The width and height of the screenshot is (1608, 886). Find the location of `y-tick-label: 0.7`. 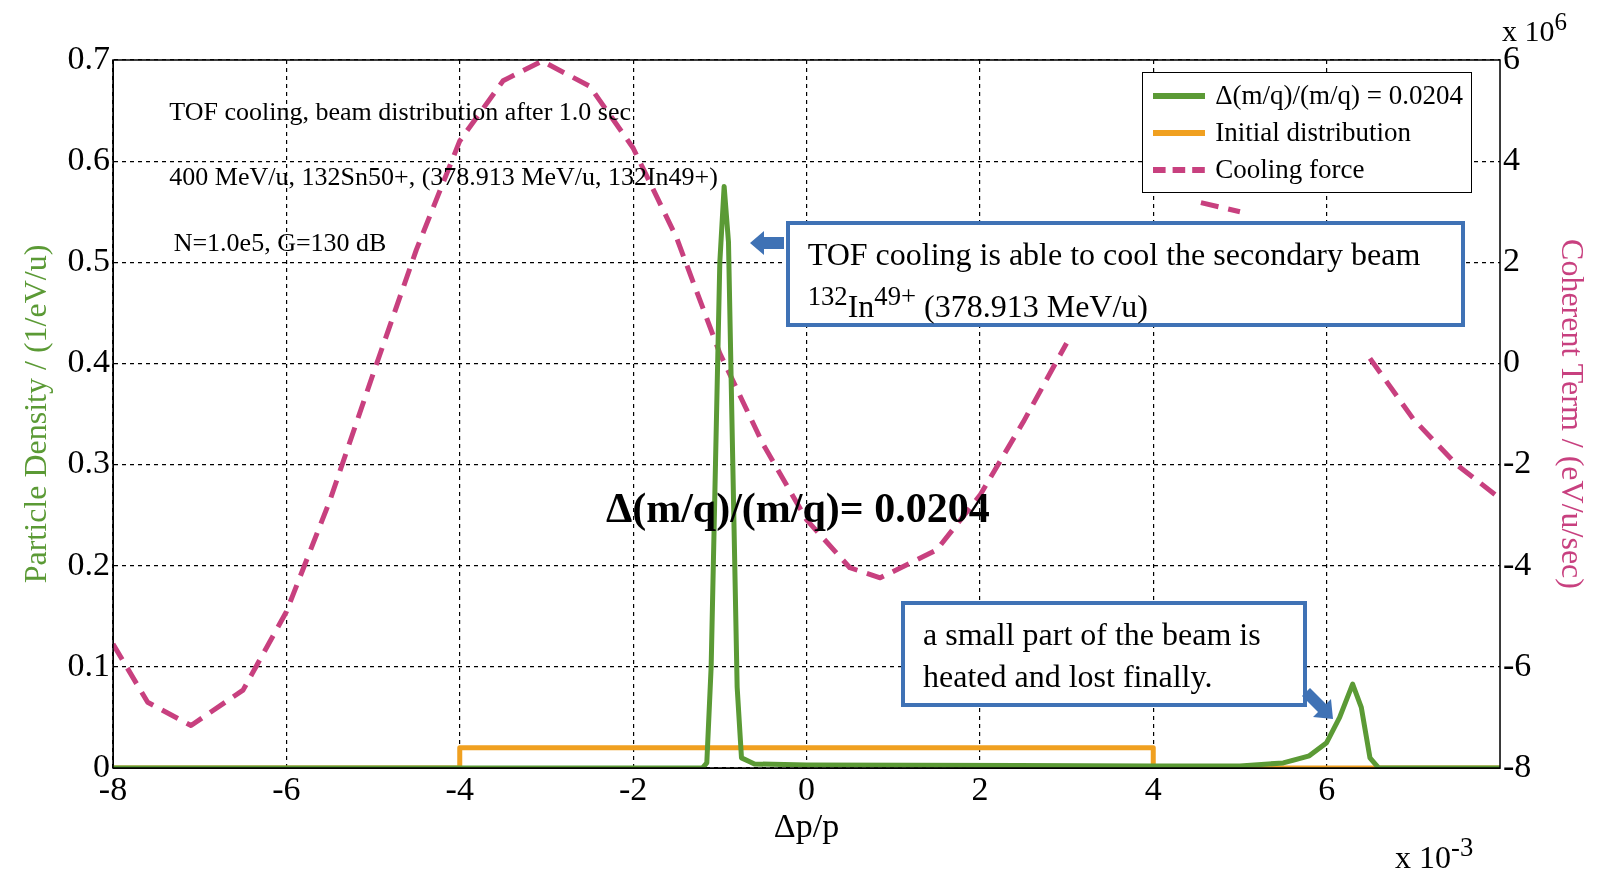

y-tick-label: 0.7 is located at coordinates (88, 57).